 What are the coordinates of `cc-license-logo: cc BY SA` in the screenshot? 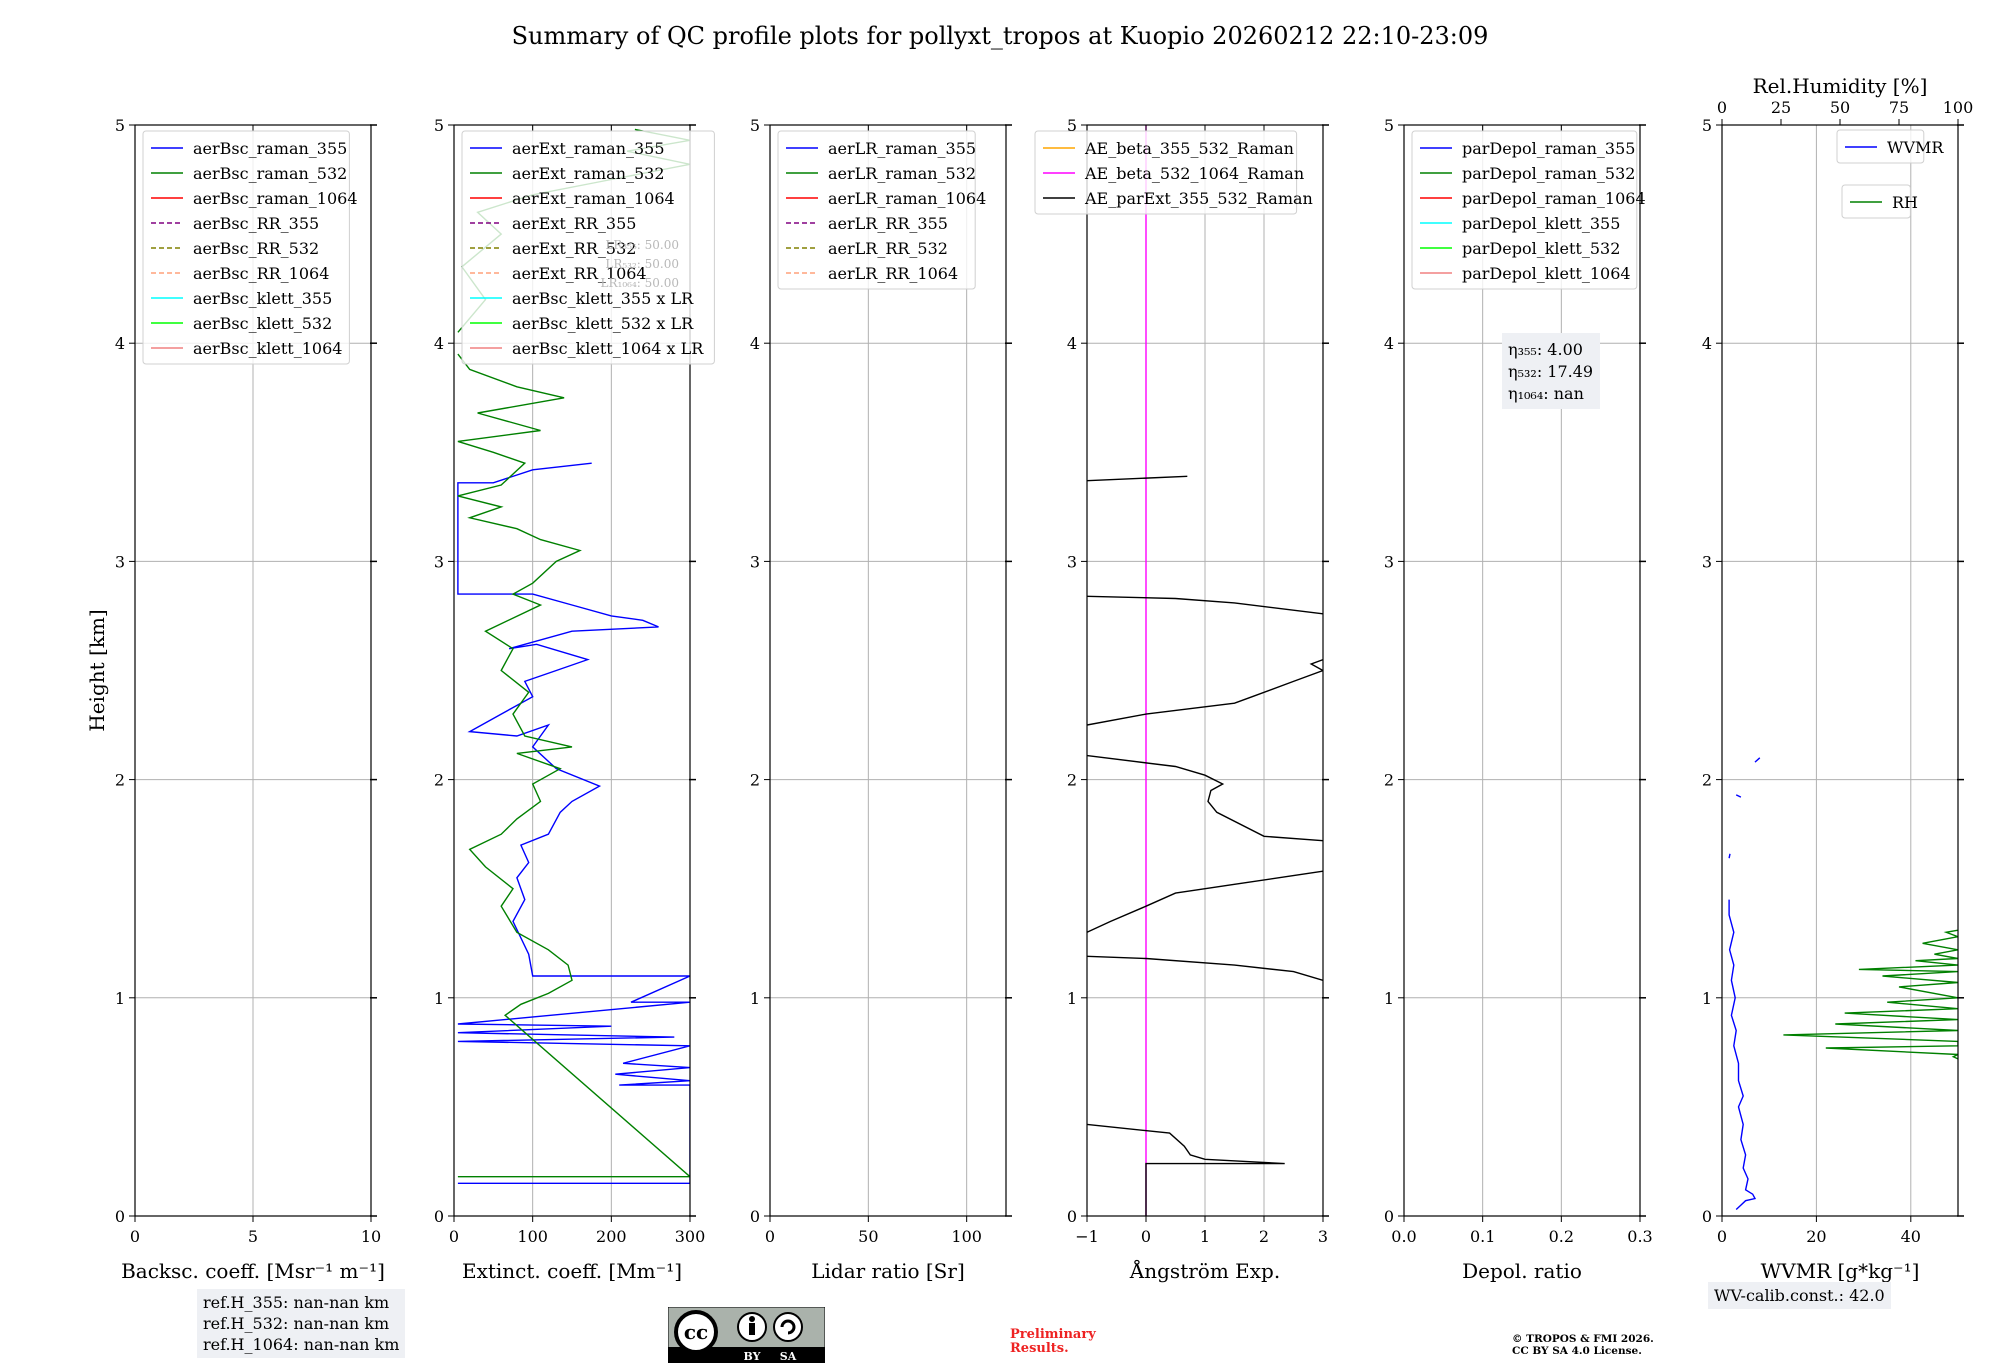 It's located at (746, 1335).